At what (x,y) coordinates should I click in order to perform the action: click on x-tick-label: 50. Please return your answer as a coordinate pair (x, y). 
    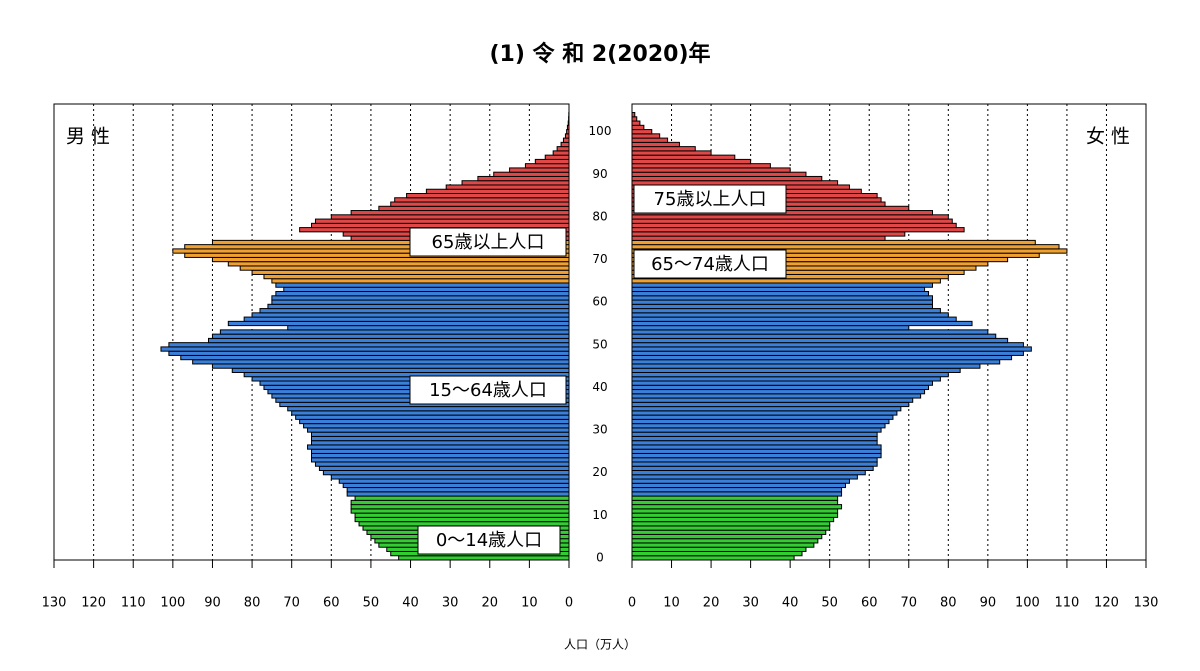
    Looking at the image, I should click on (829, 603).